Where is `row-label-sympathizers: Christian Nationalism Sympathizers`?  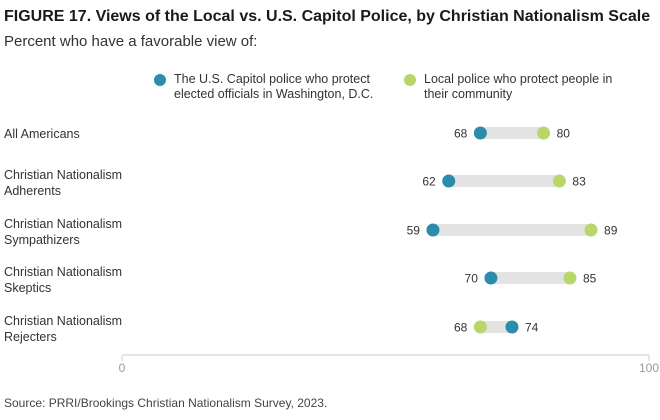 row-label-sympathizers: Christian Nationalism Sympathizers is located at coordinates (63, 232).